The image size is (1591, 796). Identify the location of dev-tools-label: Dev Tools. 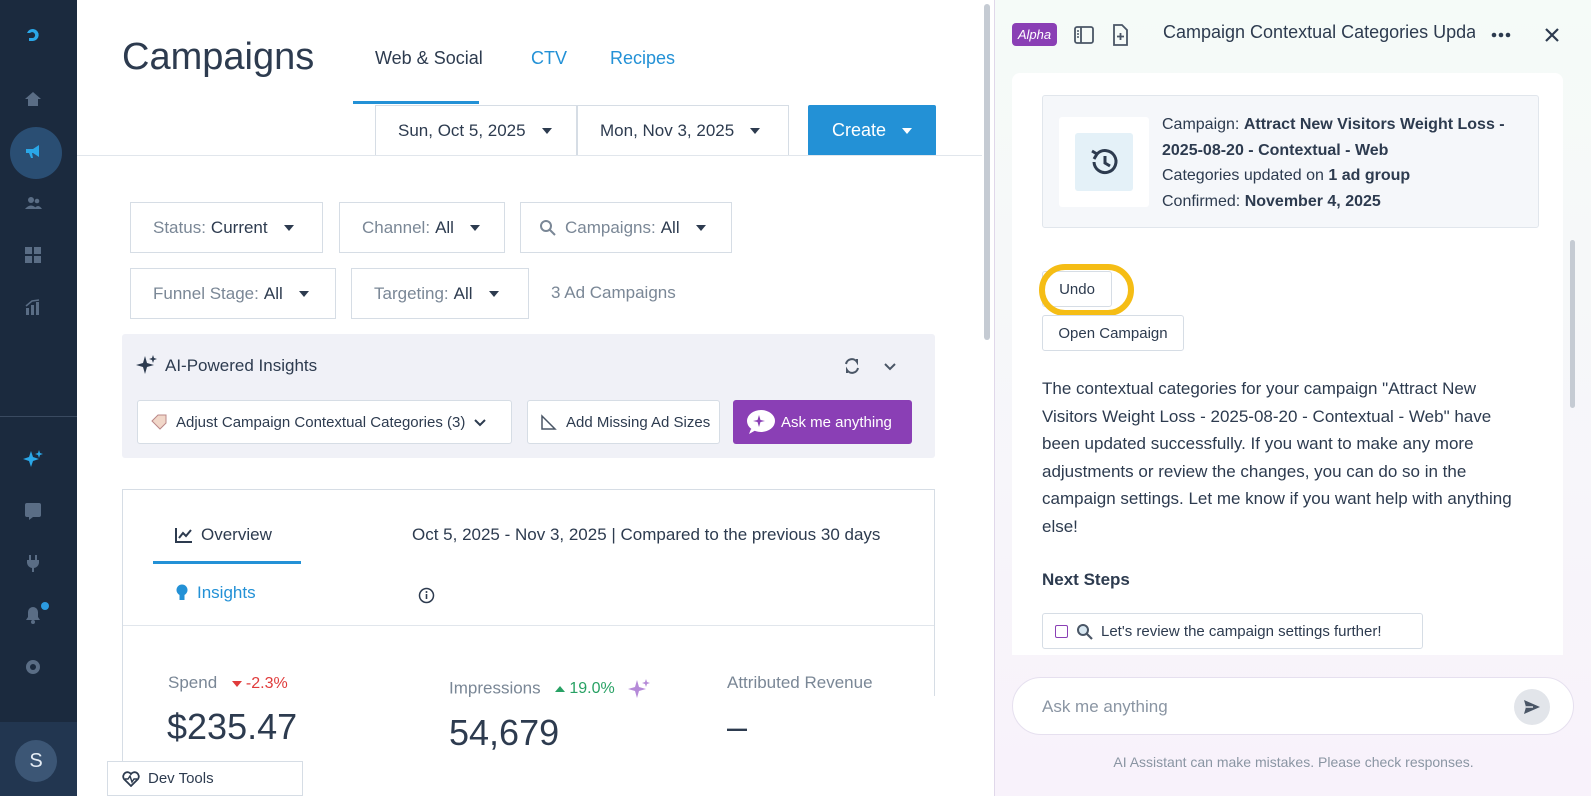
(181, 778).